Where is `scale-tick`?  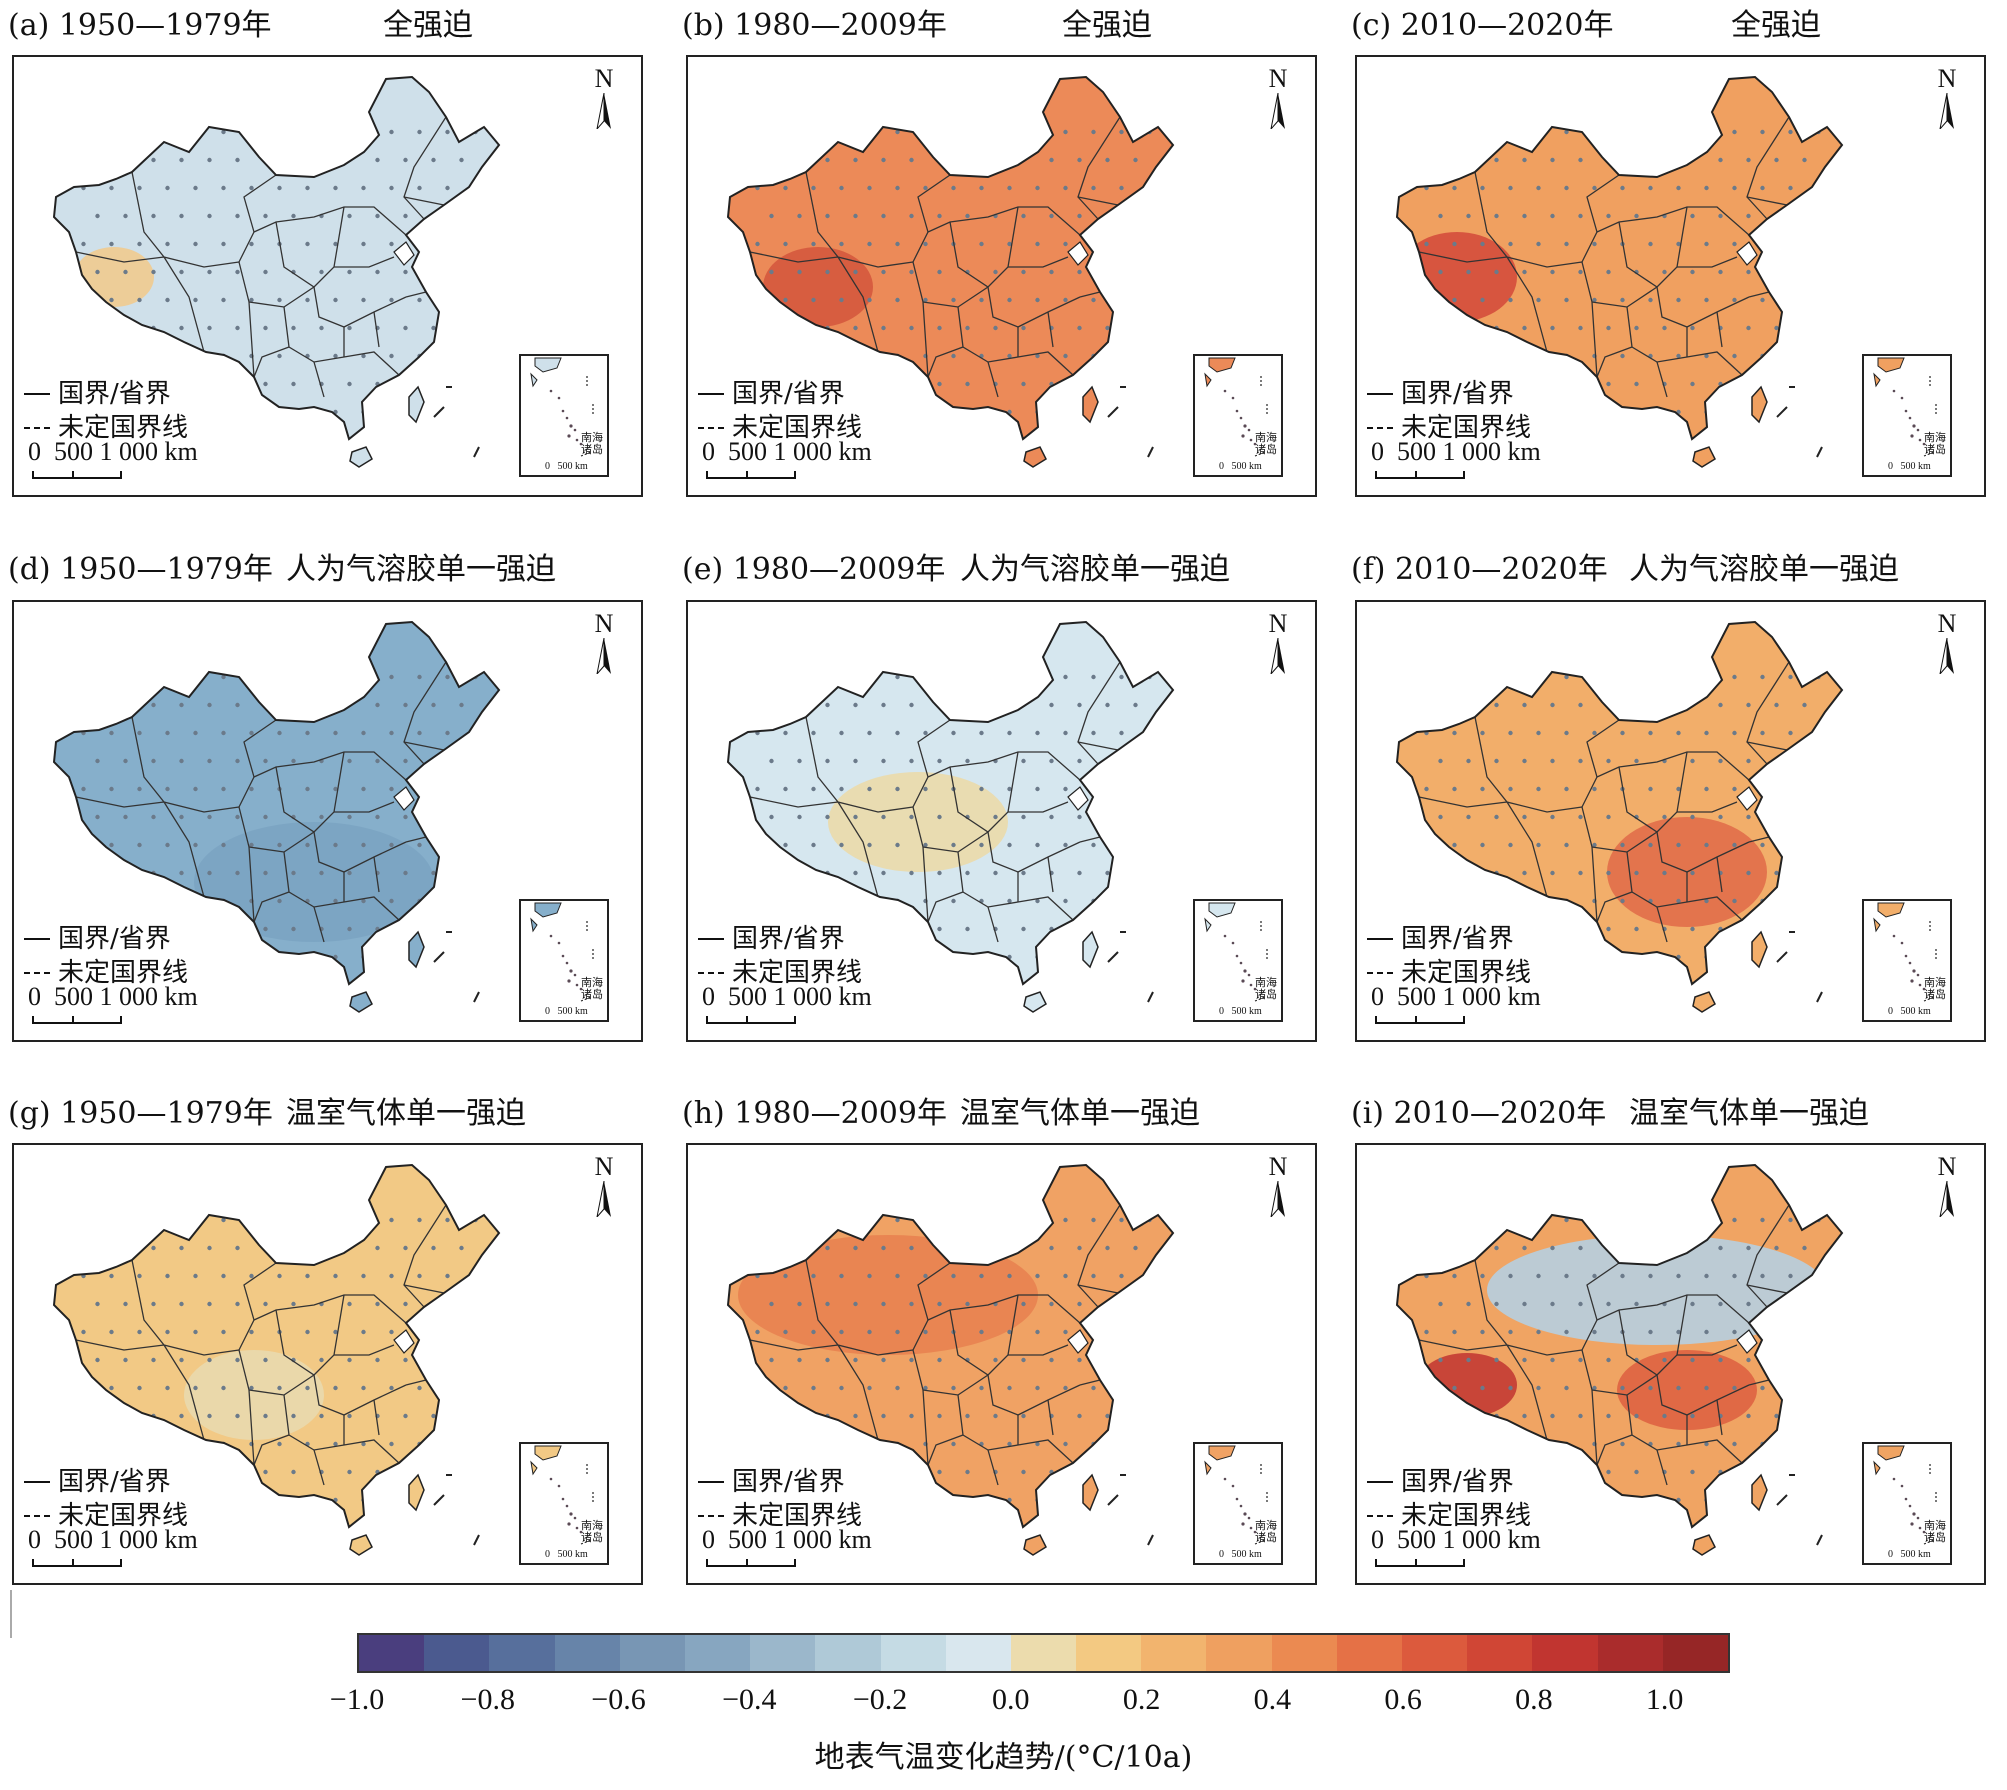 scale-tick is located at coordinates (1416, 1563).